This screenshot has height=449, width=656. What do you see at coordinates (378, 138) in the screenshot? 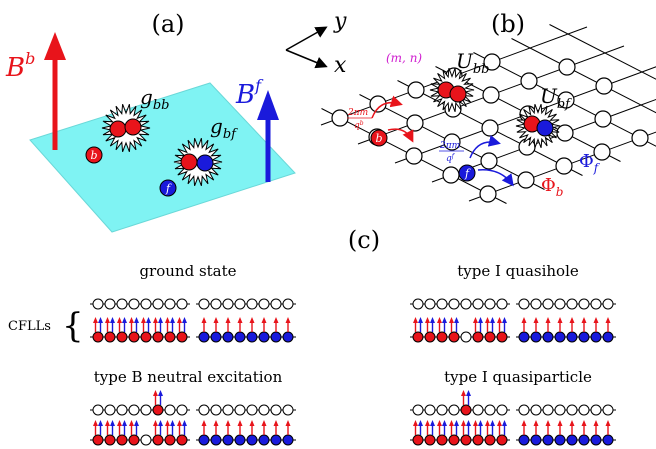
I see `boson-letter: b` at bounding box center [378, 138].